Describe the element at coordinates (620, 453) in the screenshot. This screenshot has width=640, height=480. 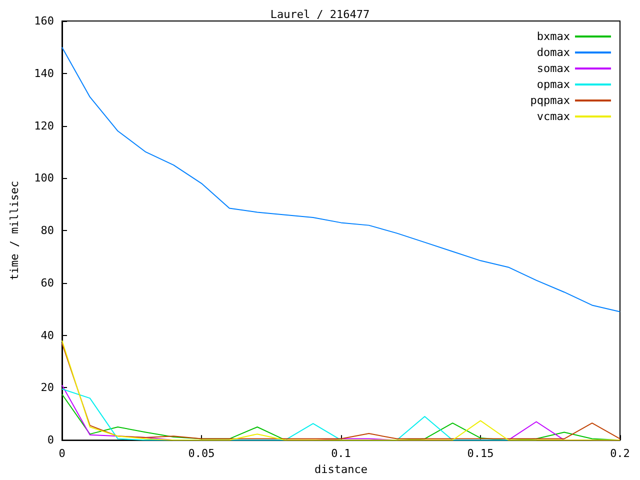
I see `x-tick-label: 0.2` at that location.